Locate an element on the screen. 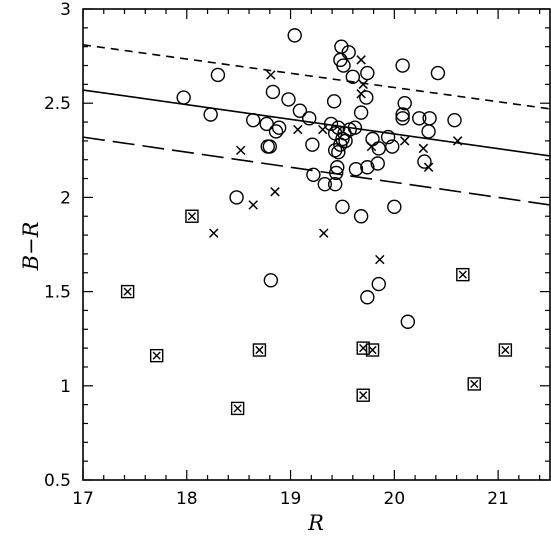  x-tick-label: 18 is located at coordinates (187, 499).